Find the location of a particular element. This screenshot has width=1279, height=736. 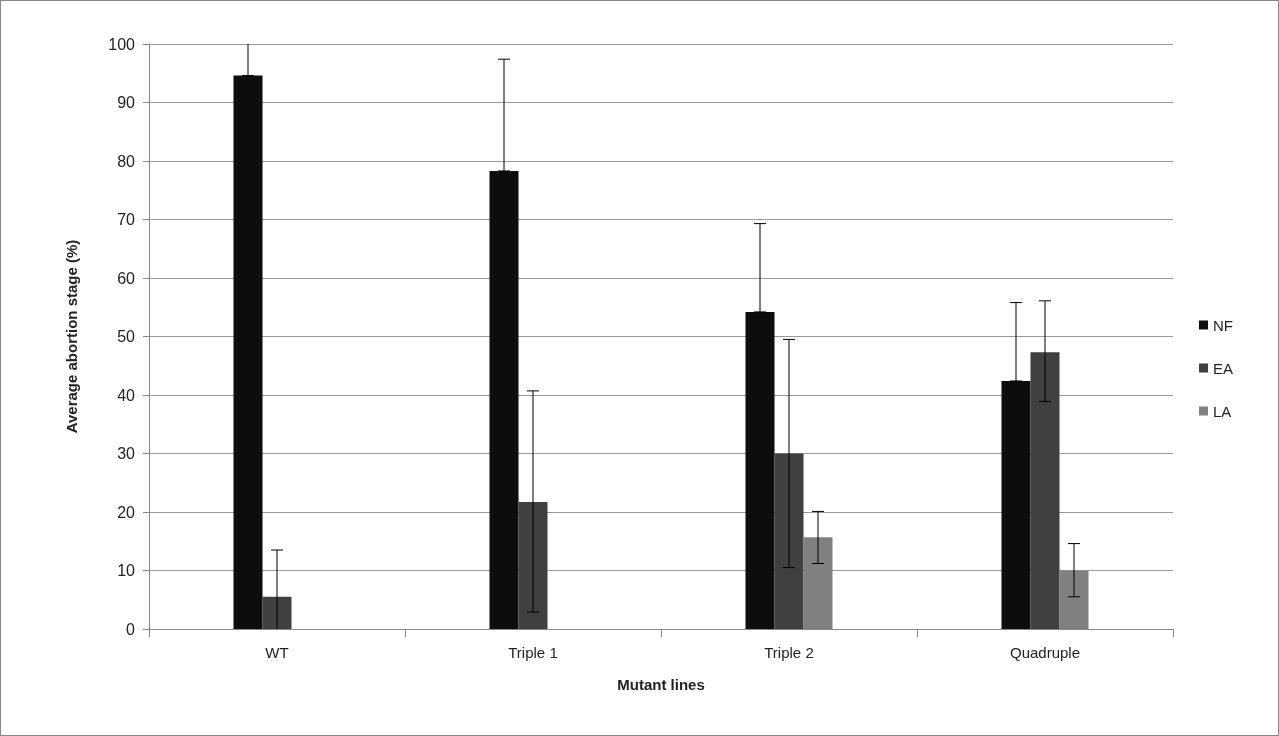

y-tick-label: 40 is located at coordinates (126, 395).